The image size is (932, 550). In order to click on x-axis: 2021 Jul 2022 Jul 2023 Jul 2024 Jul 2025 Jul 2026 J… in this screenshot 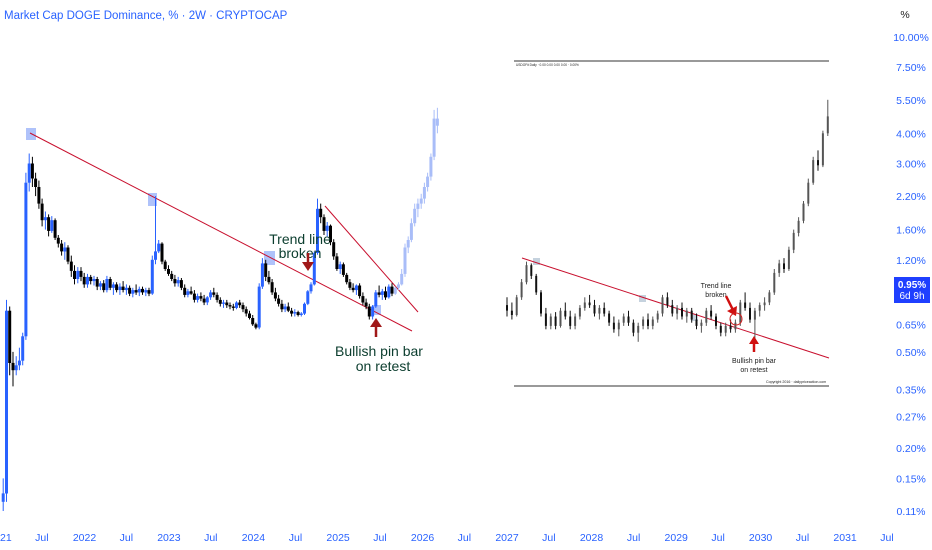, I will do `click(447, 538)`.